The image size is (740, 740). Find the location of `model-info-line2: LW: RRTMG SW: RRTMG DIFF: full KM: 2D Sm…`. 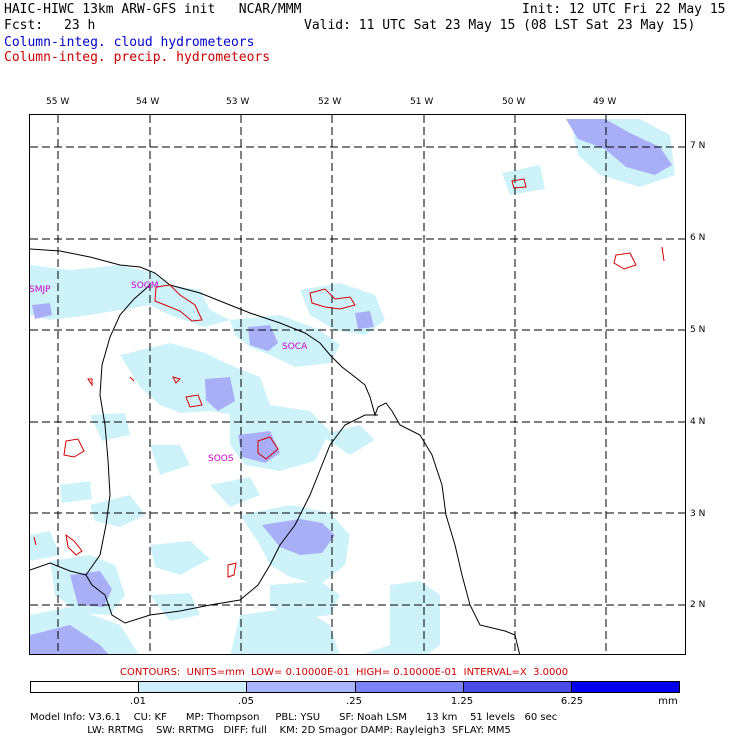

model-info-line2: LW: RRTMG SW: RRTMG DIFF: full KM: 2D Sm… is located at coordinates (270, 730).